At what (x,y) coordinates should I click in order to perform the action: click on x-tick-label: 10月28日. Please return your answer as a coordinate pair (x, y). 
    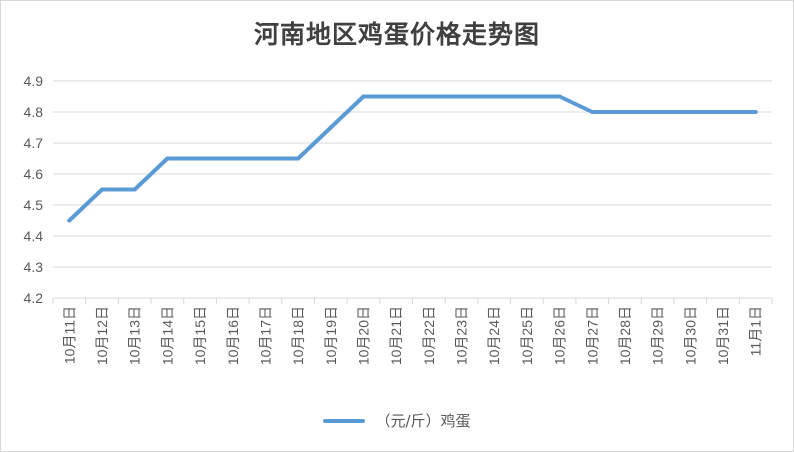
    Looking at the image, I should click on (625, 335).